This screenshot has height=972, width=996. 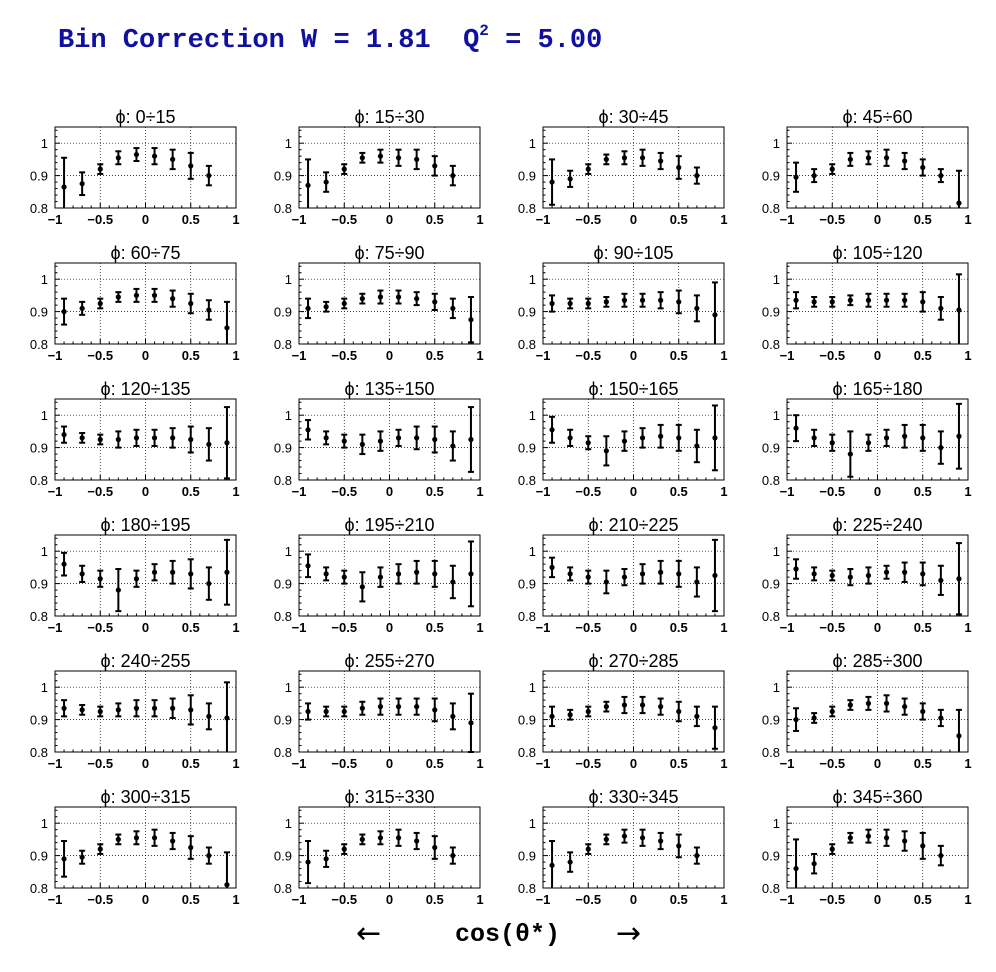 I want to click on title-superscript: 2, so click(x=484, y=31).